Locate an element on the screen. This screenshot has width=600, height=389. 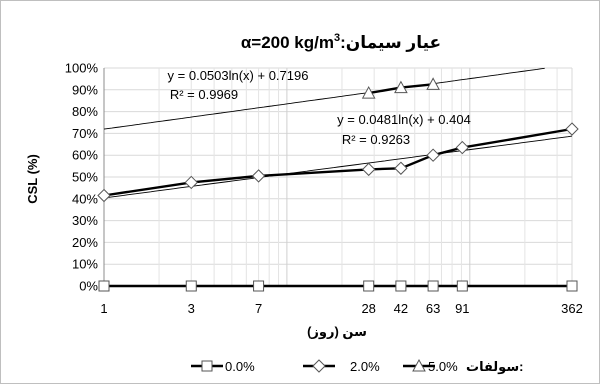
y-tick-label: 20% is located at coordinates (85, 242).